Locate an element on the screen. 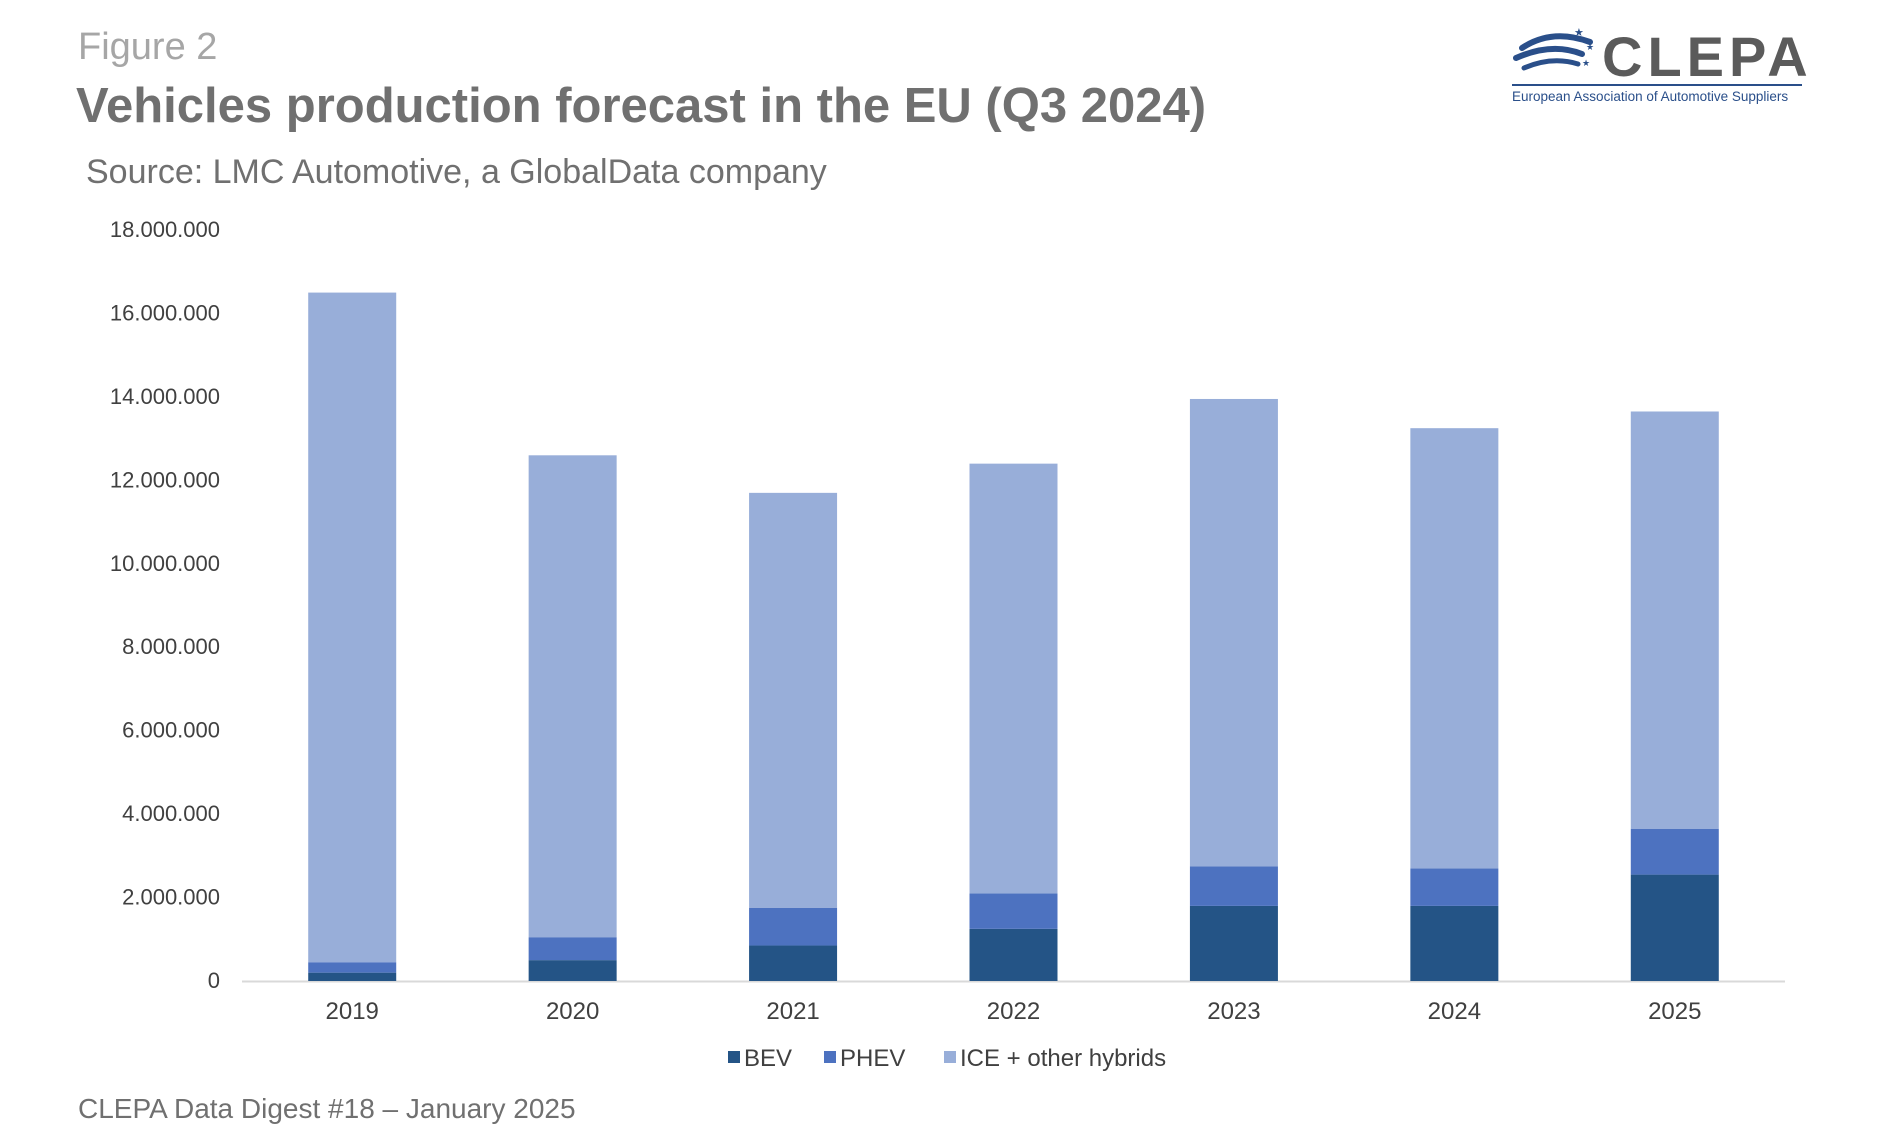 The width and height of the screenshot is (1898, 1144). bar-phev-2025 is located at coordinates (1674, 851).